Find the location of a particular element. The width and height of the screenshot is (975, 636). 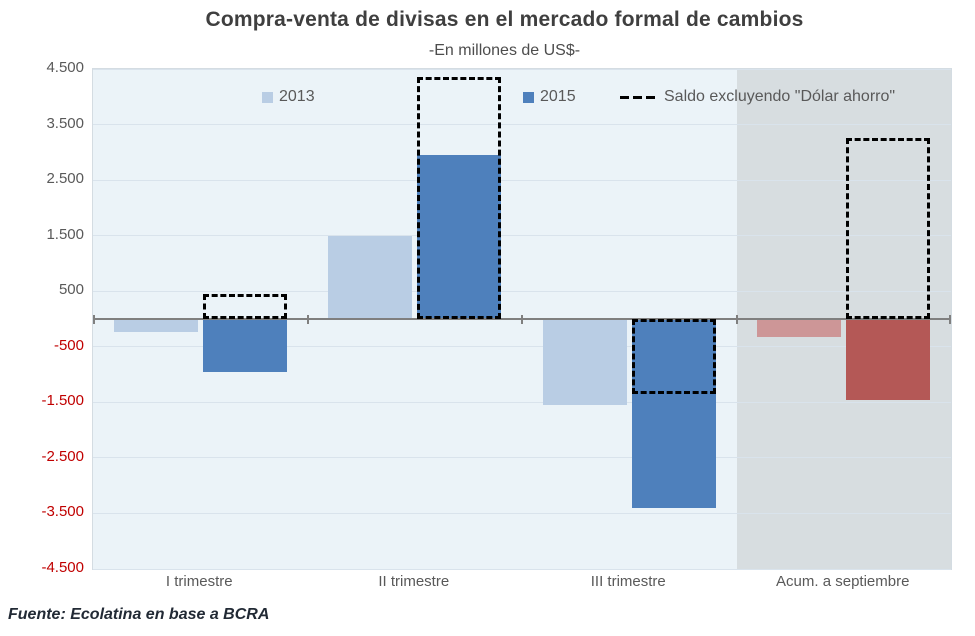

xtick-label: II trimestre is located at coordinates (414, 581).